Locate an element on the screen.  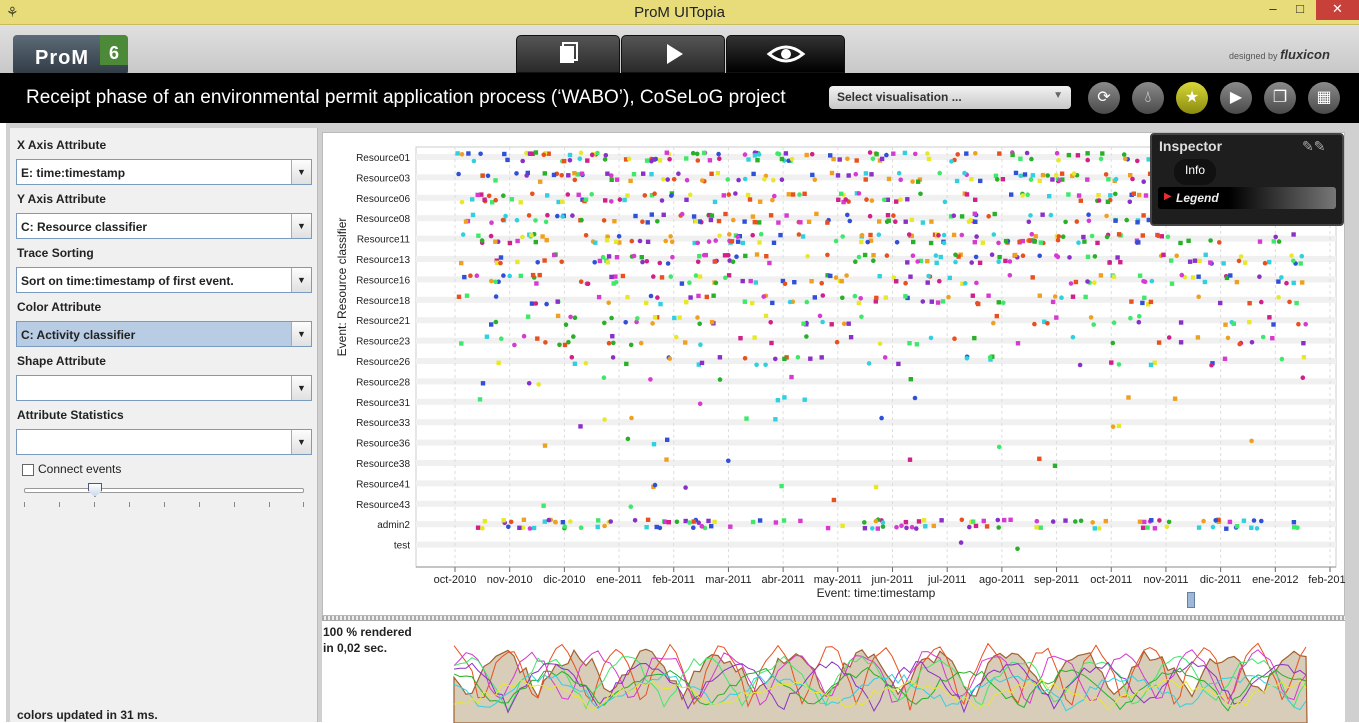
refresh-button: ⟳ is located at coordinates (1104, 98).